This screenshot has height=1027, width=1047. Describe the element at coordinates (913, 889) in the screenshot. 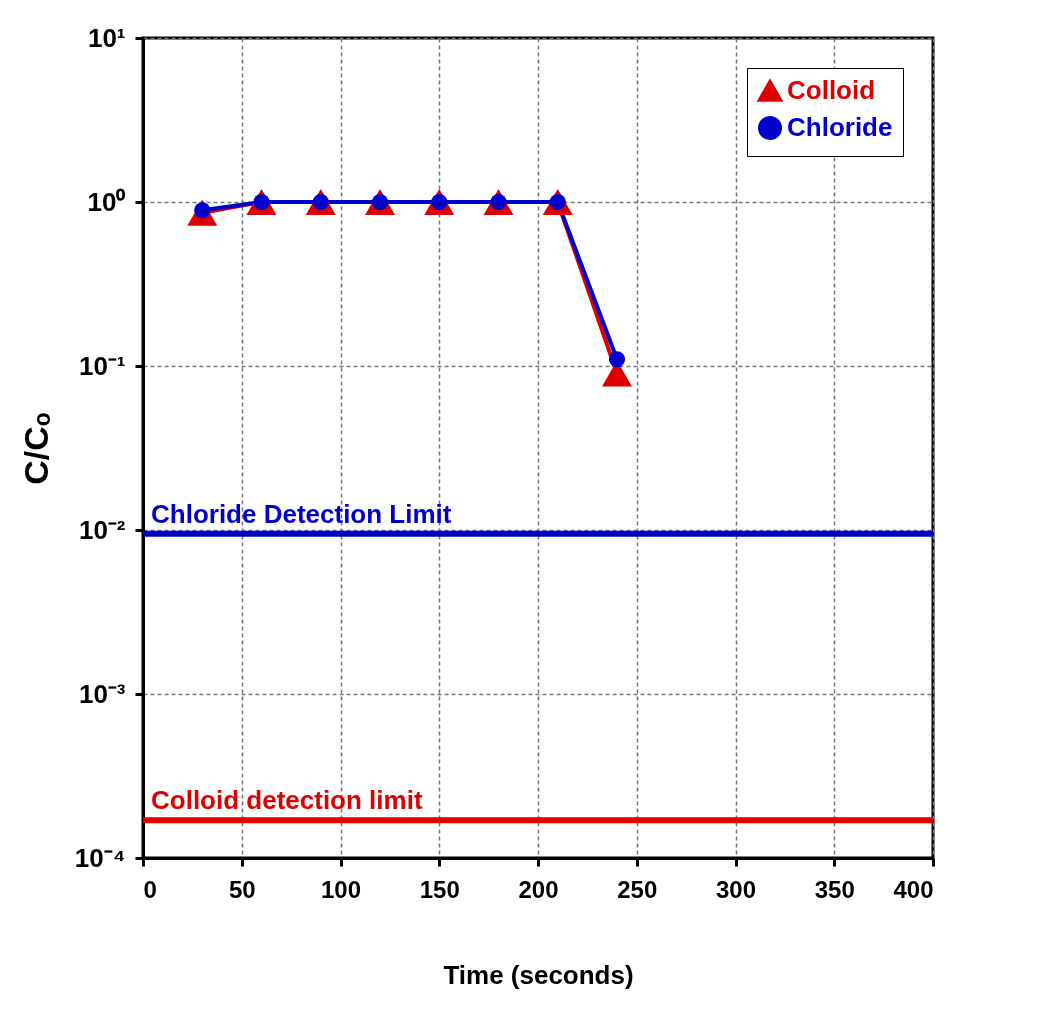

I see `x-tick-label: 400` at that location.